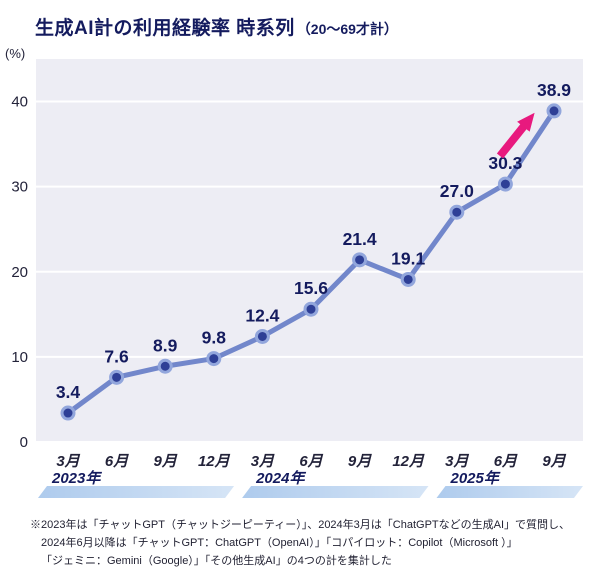 The image size is (600, 580). Describe the element at coordinates (165, 345) in the screenshot. I see `data-point-label: 8.9` at that location.